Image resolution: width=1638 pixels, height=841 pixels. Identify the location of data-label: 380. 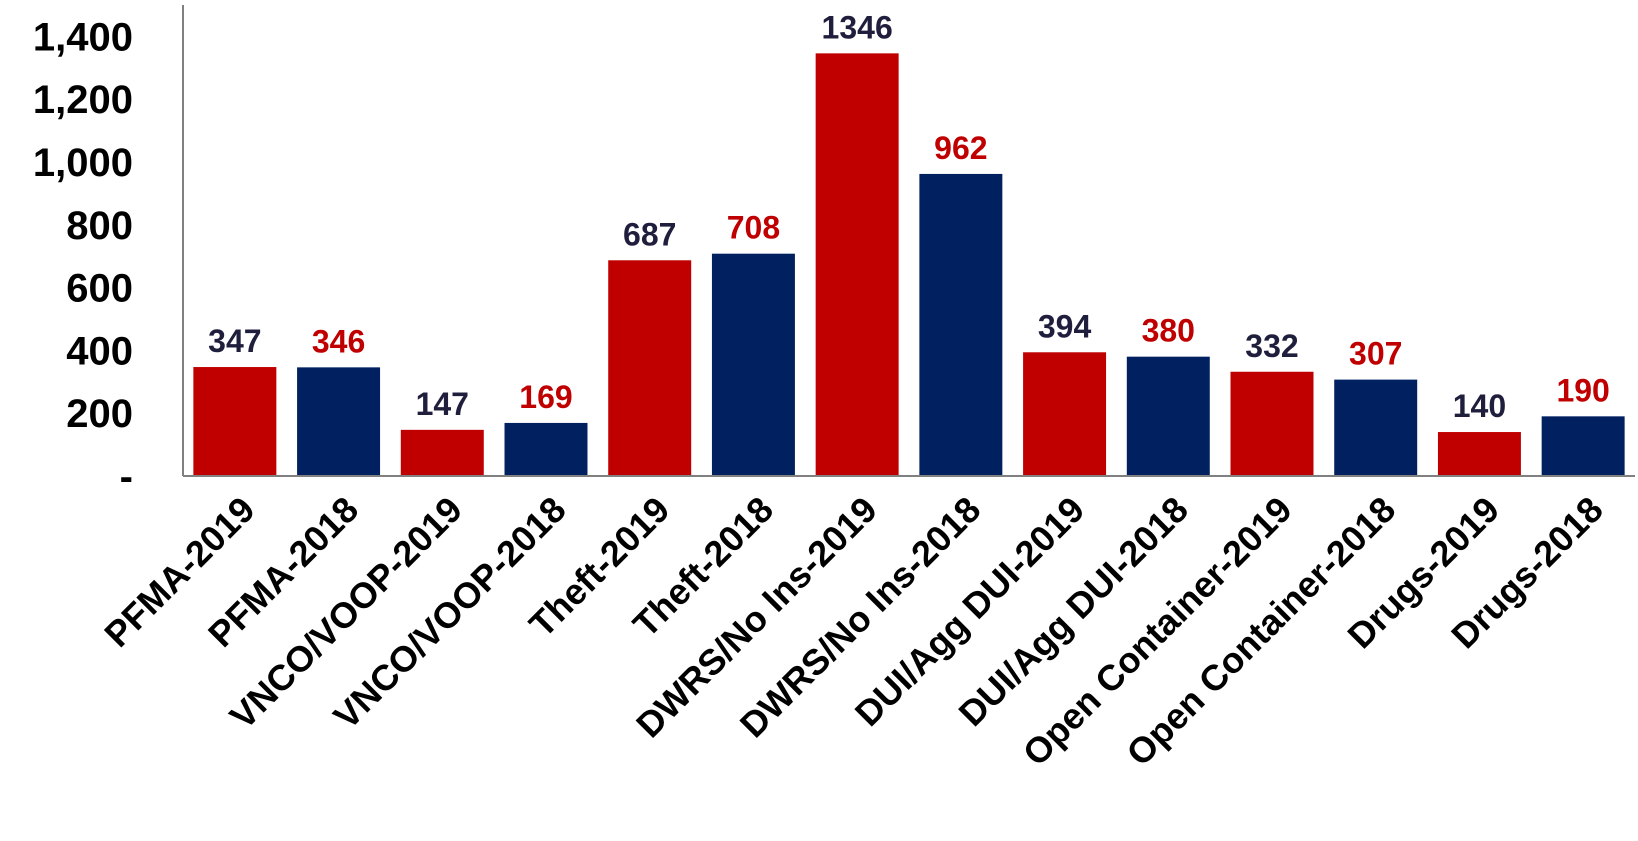
(1168, 331).